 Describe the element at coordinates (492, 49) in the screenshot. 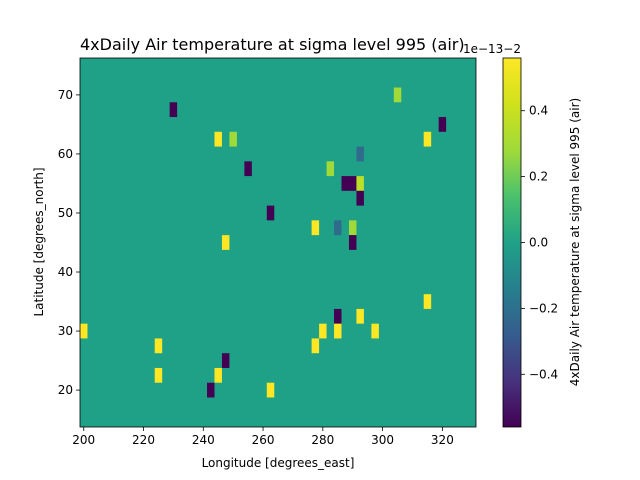

I see `colorbar-offset-text: 1e−13−2` at that location.